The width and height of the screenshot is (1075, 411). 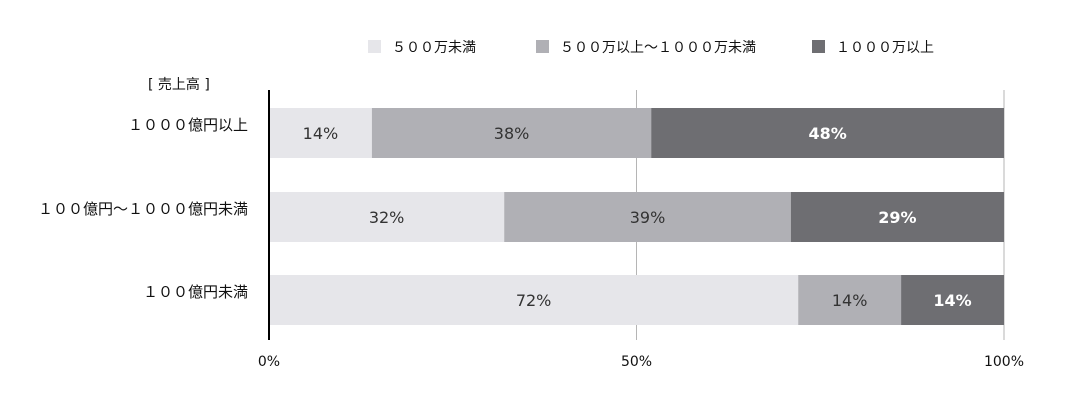 I want to click on legend: ５００万未満 ５００万以上～１０００万未満 １０００万以上, so click(x=651, y=48).